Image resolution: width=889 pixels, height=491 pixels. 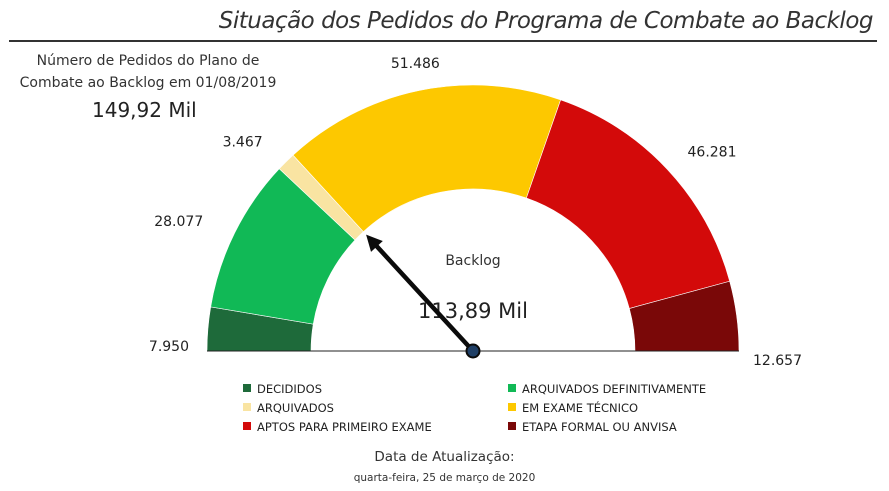 I want to click on update-date: quarta-feira, 25 de março de 2020, so click(x=444, y=478).